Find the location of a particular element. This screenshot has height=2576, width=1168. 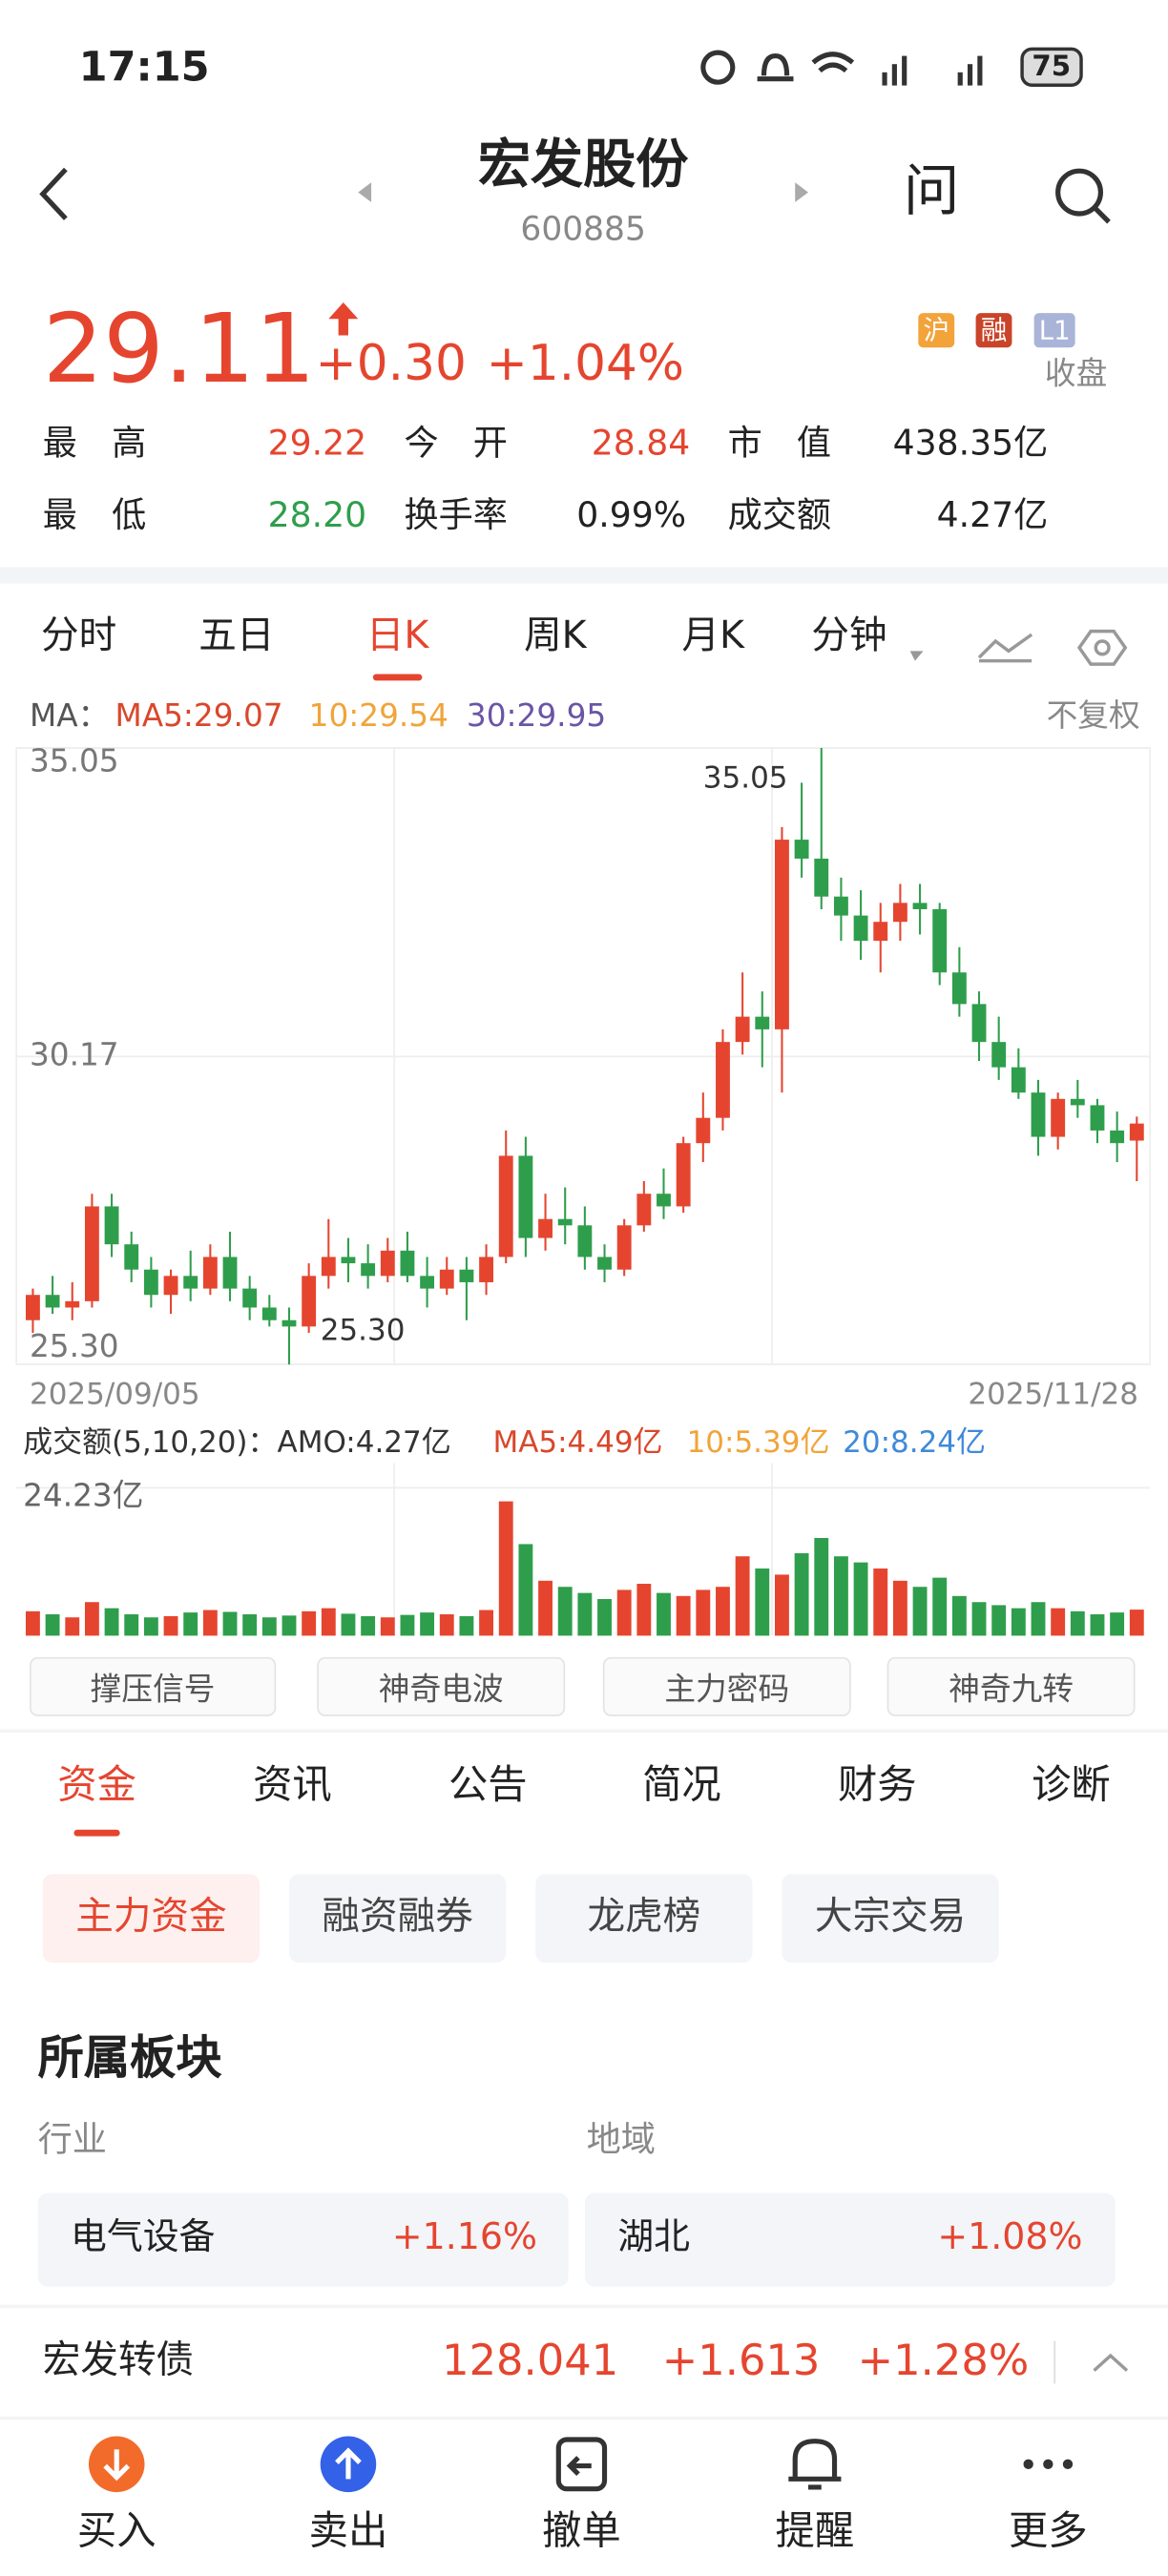

high-annotation: 35.05 is located at coordinates (745, 777).